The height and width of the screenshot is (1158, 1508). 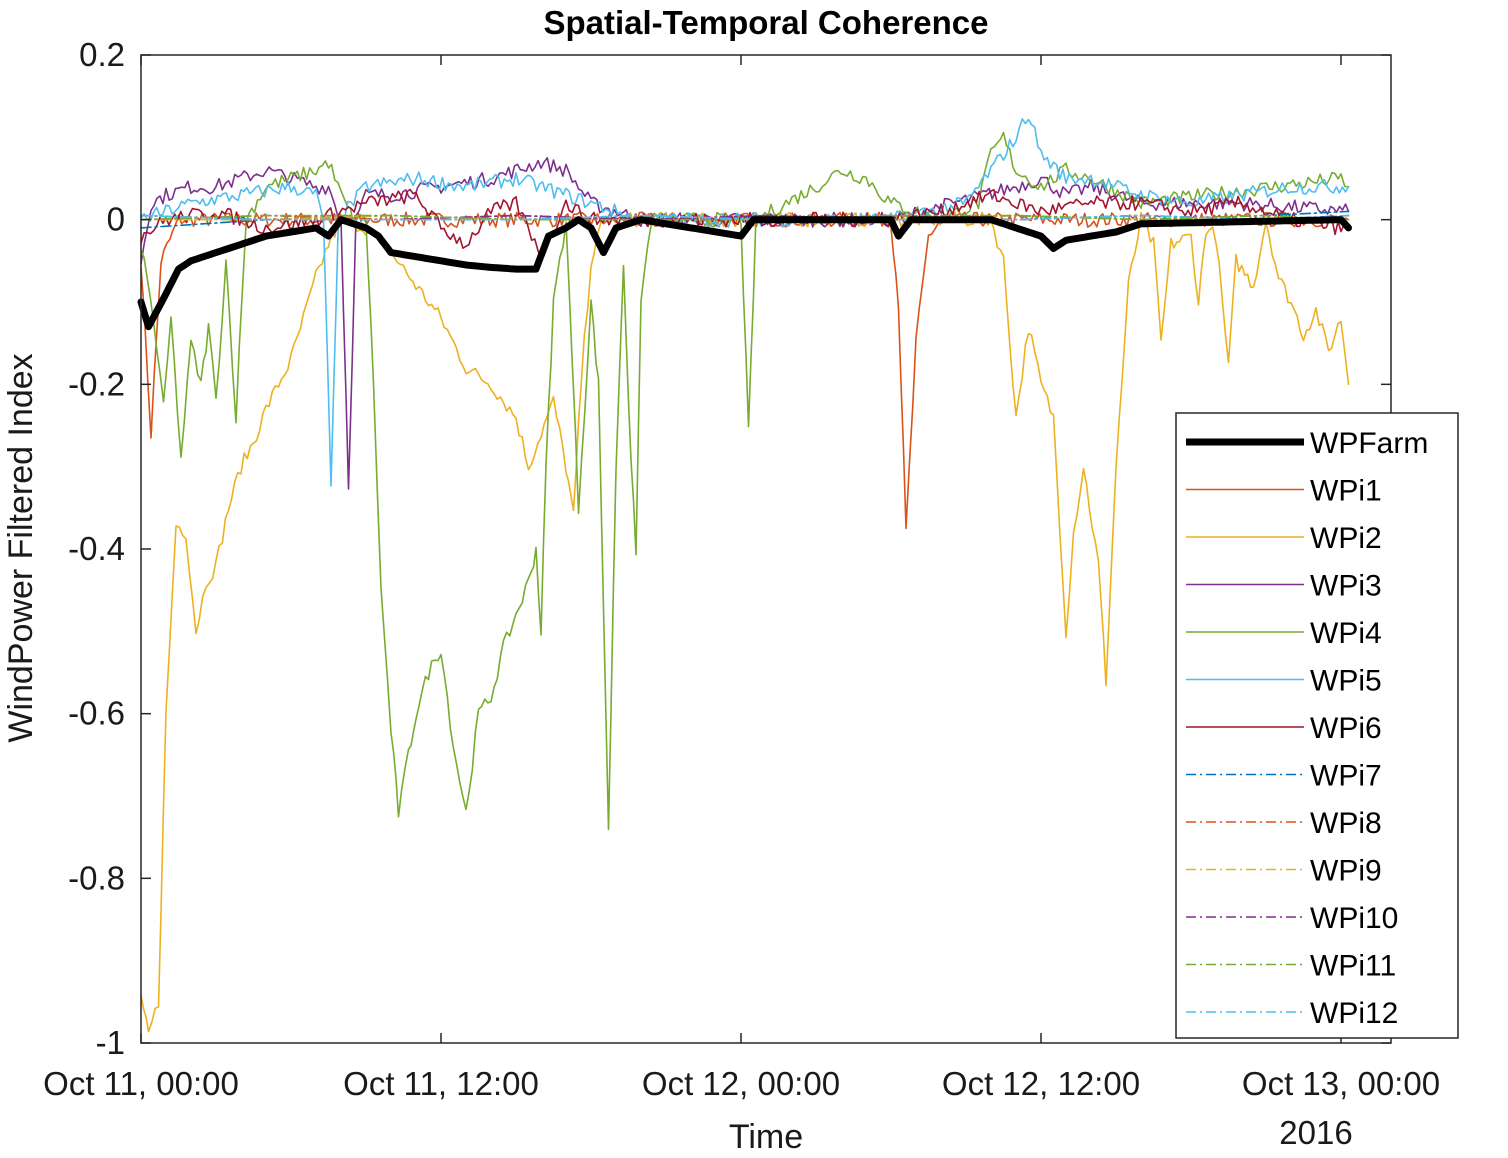 What do you see at coordinates (96, 548) in the screenshot?
I see `y-tick-label-3: -0.4` at bounding box center [96, 548].